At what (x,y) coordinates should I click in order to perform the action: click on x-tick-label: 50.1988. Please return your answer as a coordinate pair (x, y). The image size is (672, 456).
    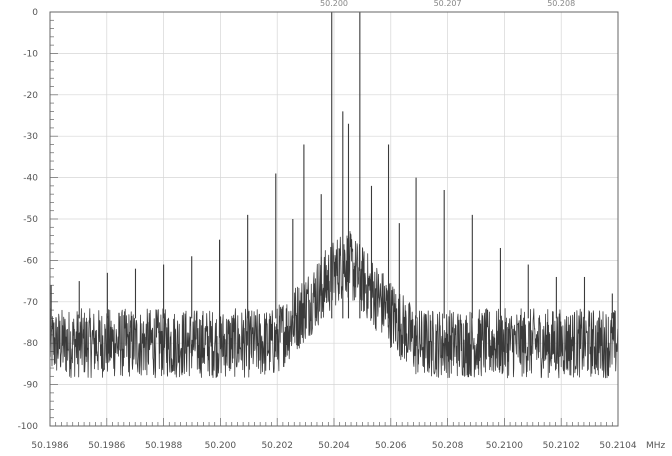
    Looking at the image, I should click on (163, 446).